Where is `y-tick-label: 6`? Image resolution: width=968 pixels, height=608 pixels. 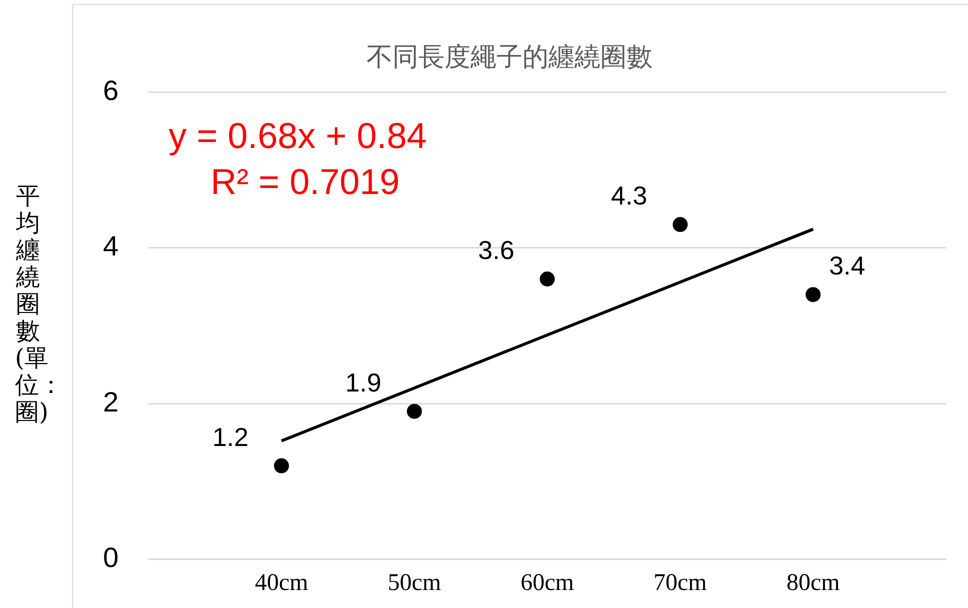 y-tick-label: 6 is located at coordinates (110, 90).